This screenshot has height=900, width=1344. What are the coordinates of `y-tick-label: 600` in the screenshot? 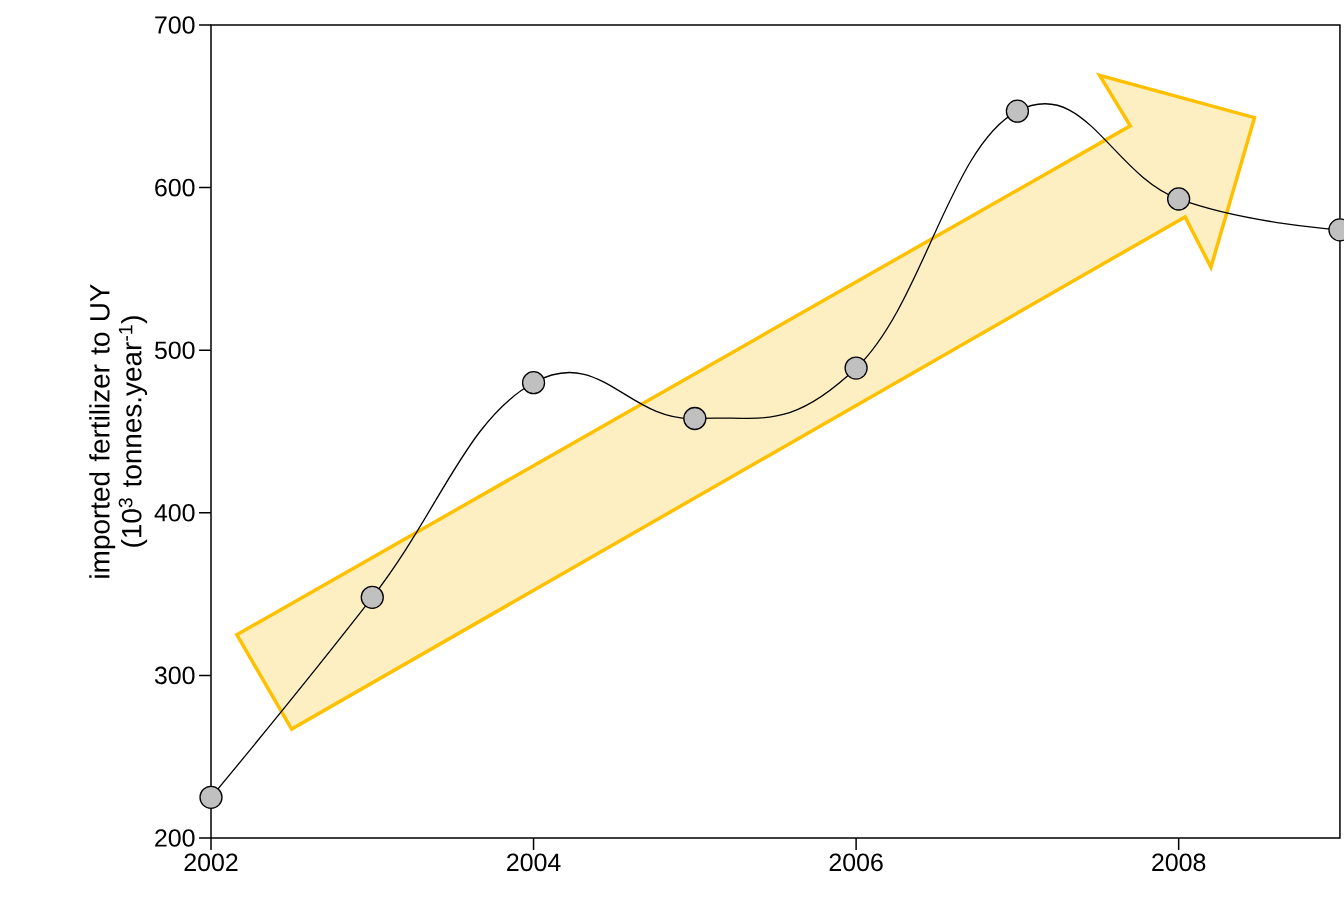 It's located at (175, 187).